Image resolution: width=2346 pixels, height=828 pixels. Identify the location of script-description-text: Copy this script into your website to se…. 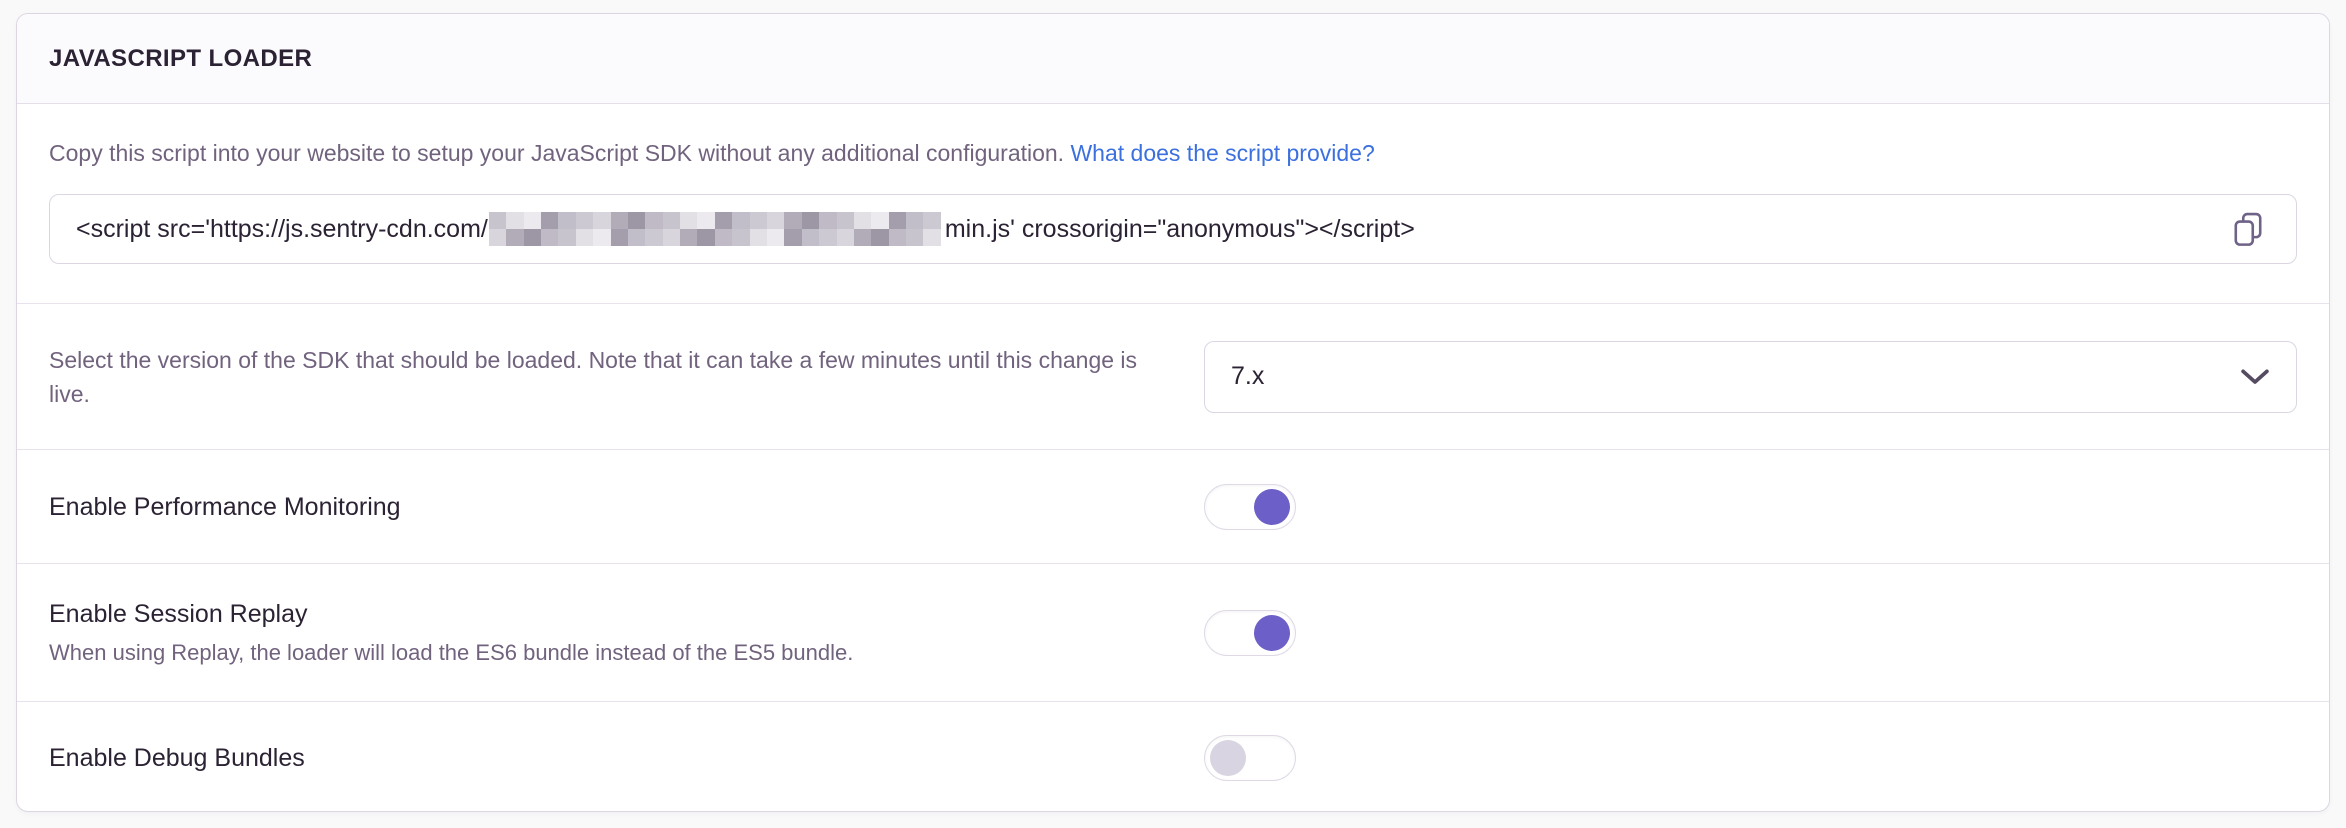
(560, 153).